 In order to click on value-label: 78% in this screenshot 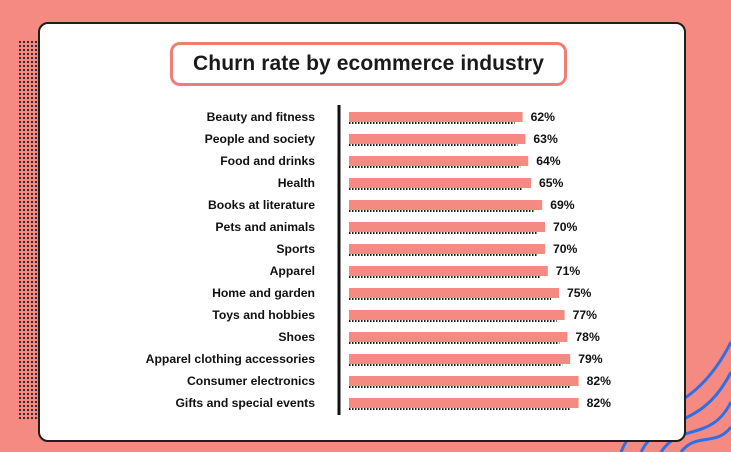, I will do `click(587, 337)`.